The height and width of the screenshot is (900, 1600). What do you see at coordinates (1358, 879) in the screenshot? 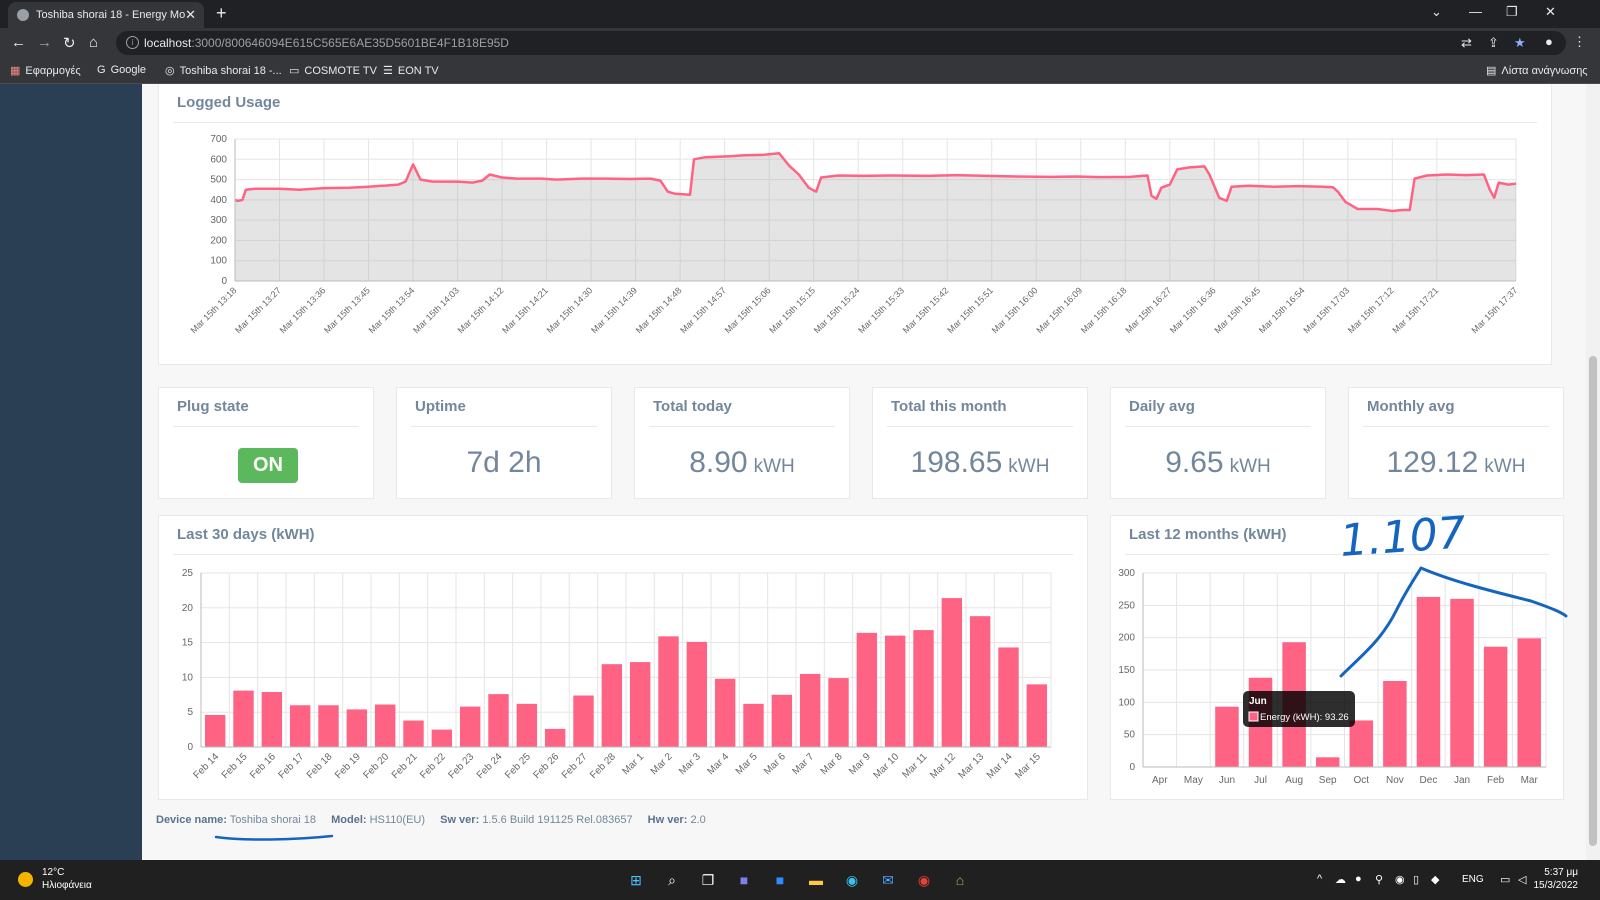
I see `tray-app-icon: ●` at bounding box center [1358, 879].